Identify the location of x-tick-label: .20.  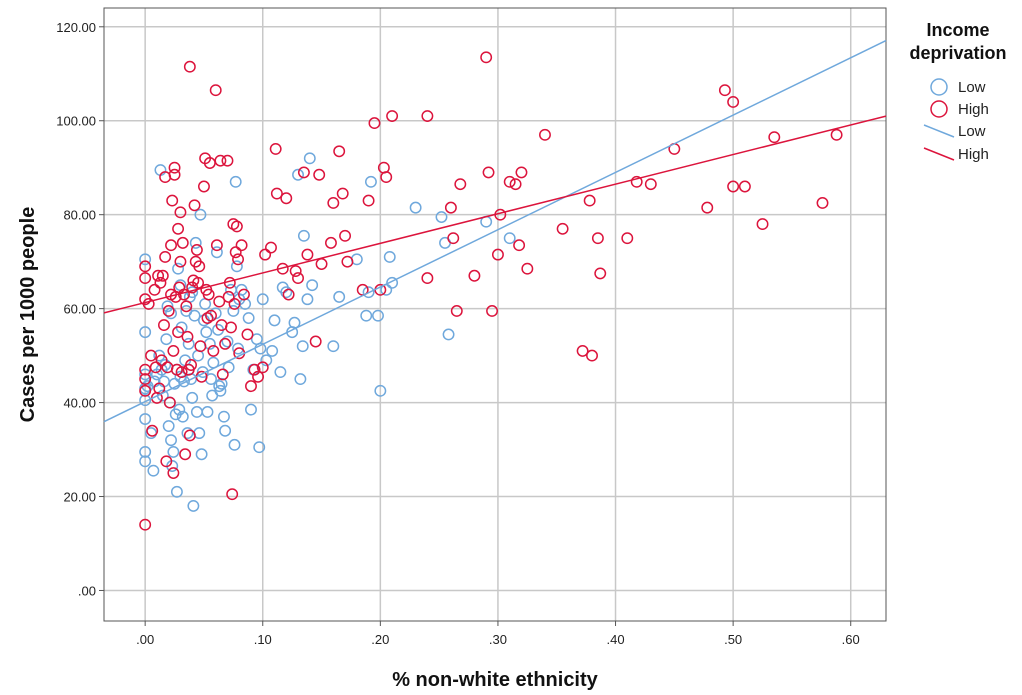
(380, 639).